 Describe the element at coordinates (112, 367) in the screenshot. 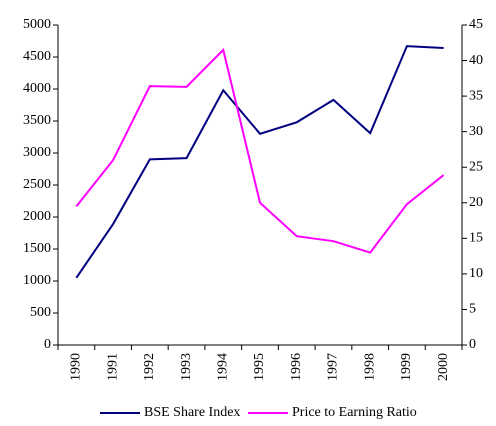

I see `x-tick-label: 1991` at that location.